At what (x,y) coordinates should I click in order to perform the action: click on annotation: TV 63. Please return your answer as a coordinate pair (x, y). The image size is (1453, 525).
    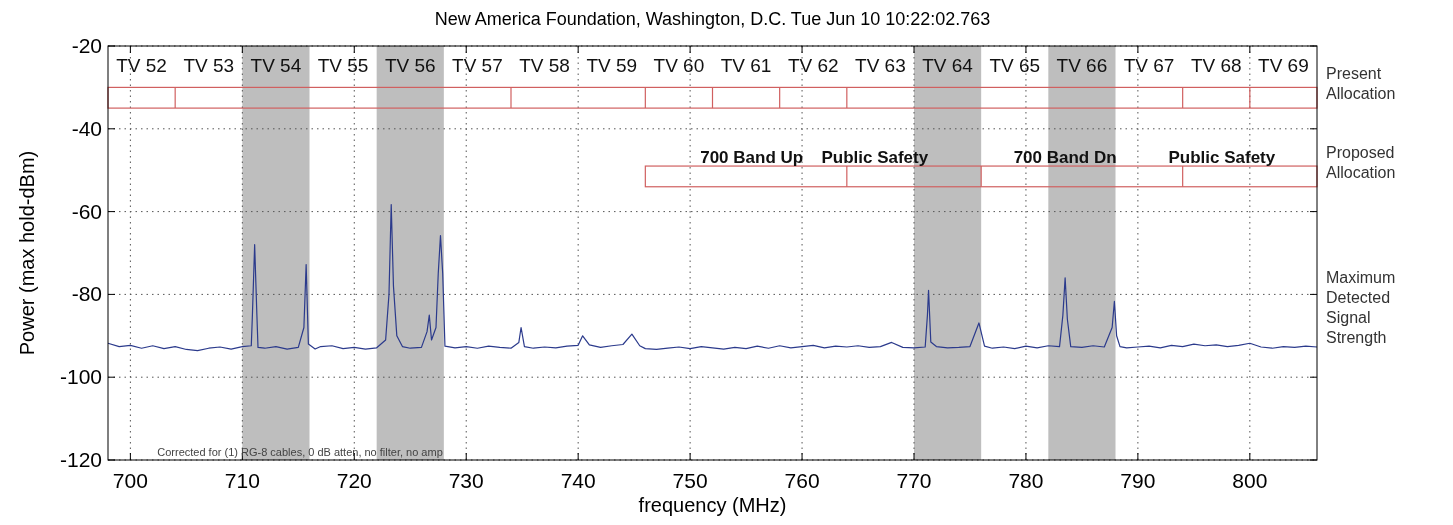
    Looking at the image, I should click on (880, 65).